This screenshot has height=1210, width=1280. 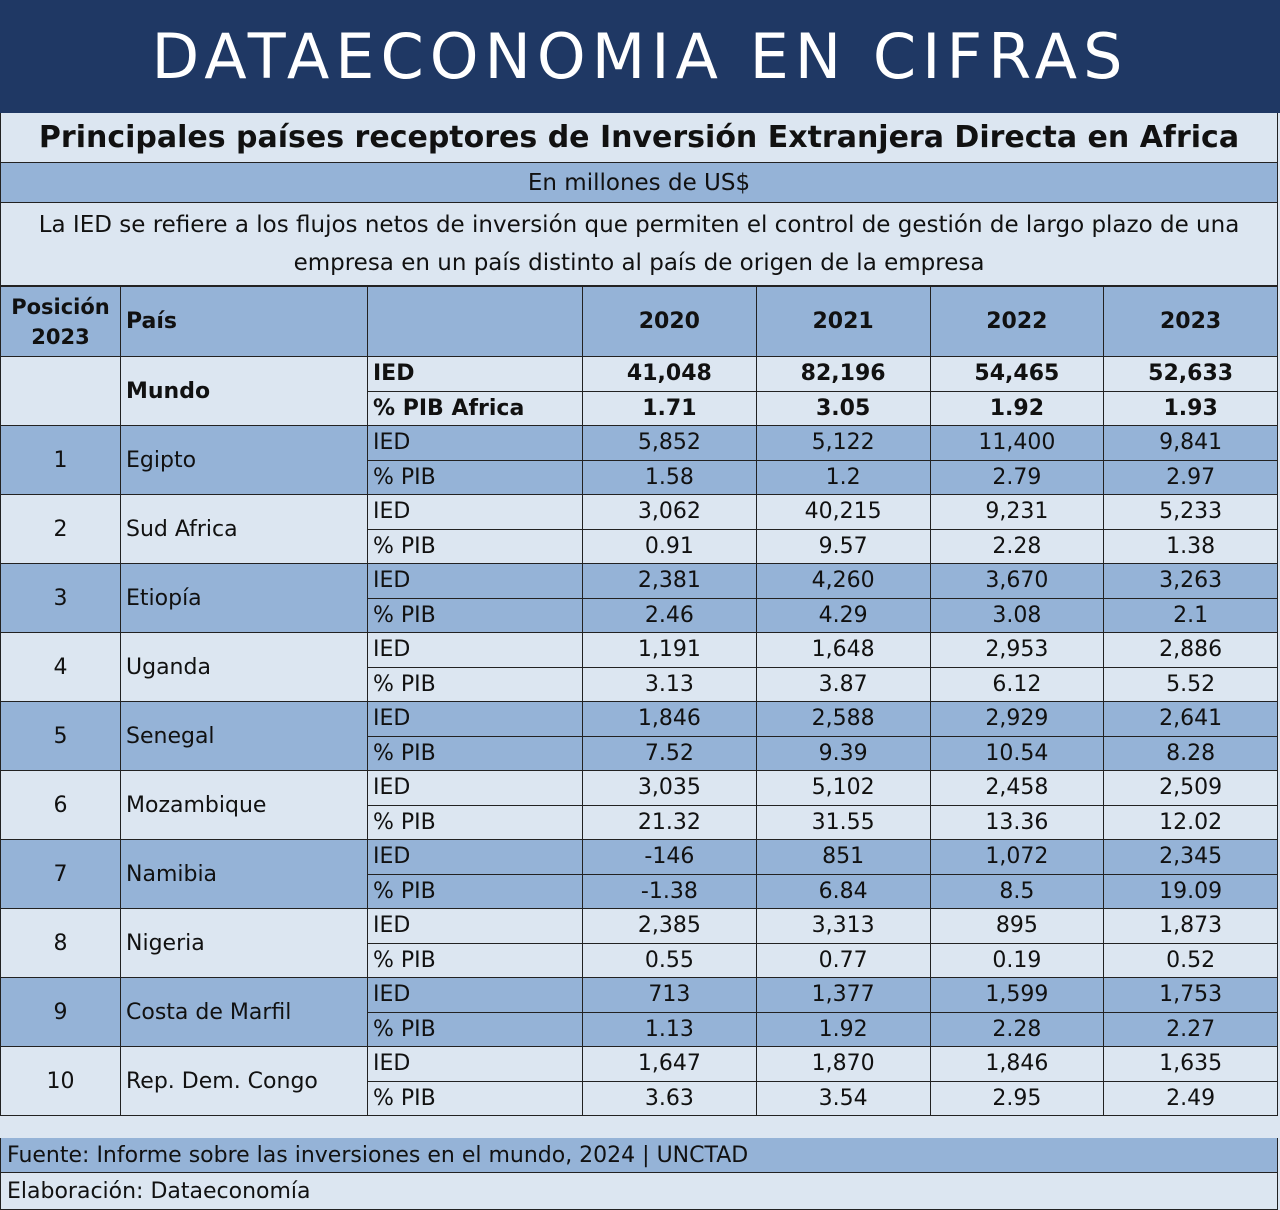 I want to click on rank-cell: 7, so click(x=60, y=874).